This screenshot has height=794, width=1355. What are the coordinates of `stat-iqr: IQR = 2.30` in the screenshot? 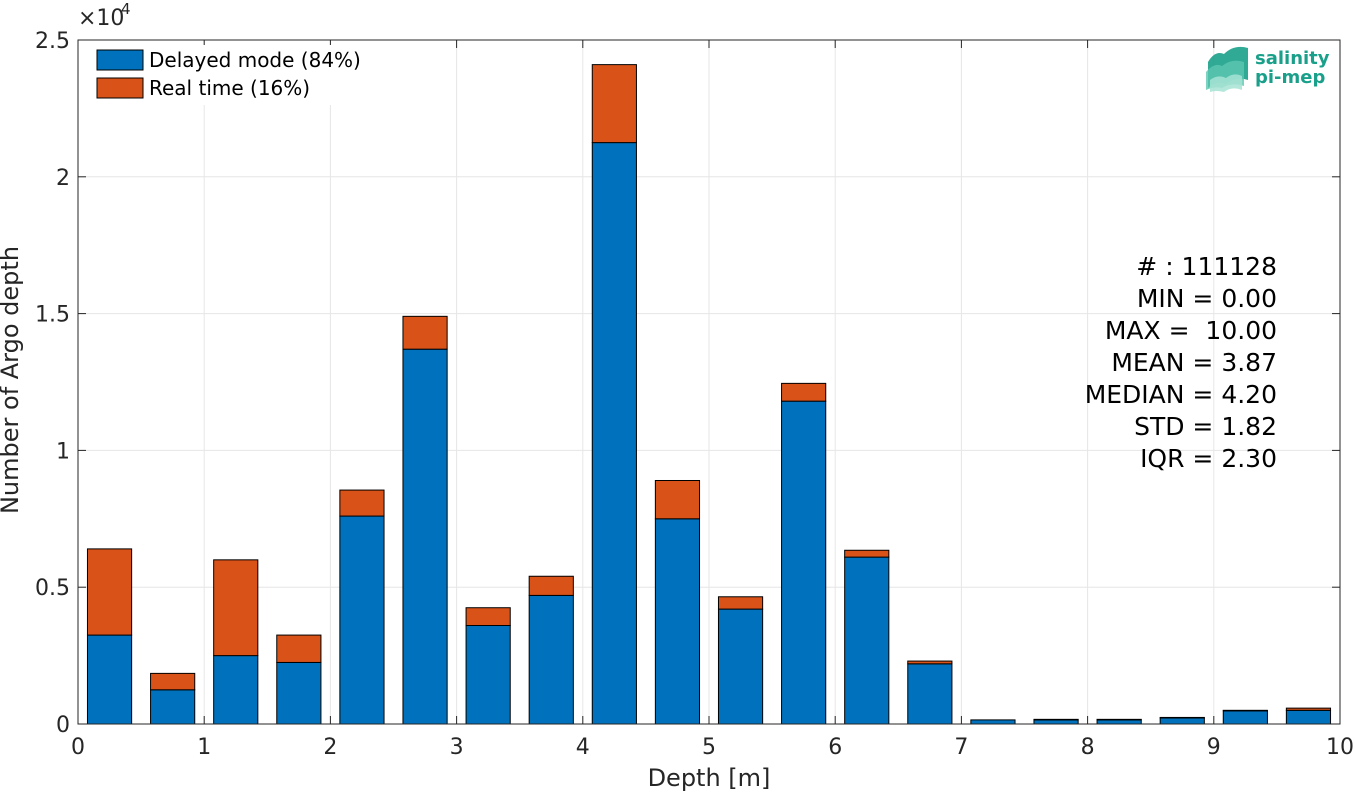 It's located at (1208, 458).